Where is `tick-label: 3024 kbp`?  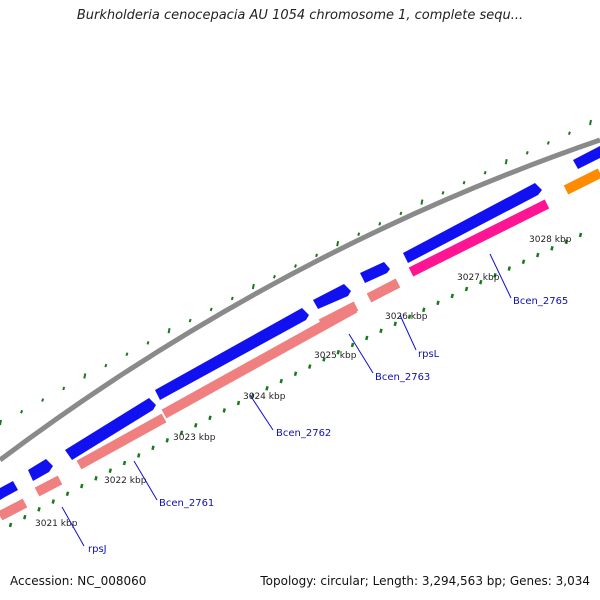
tick-label: 3024 kbp is located at coordinates (264, 397).